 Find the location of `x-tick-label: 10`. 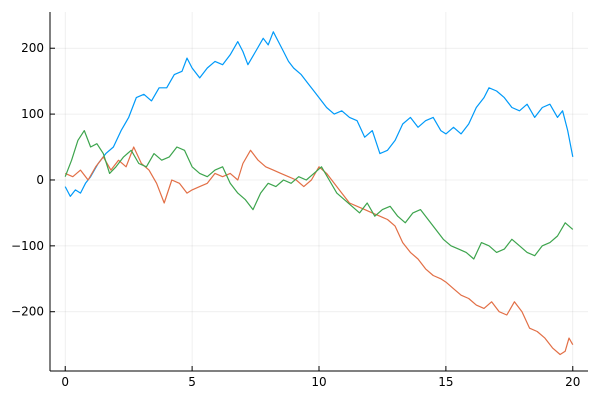

x-tick-label: 10 is located at coordinates (318, 382).